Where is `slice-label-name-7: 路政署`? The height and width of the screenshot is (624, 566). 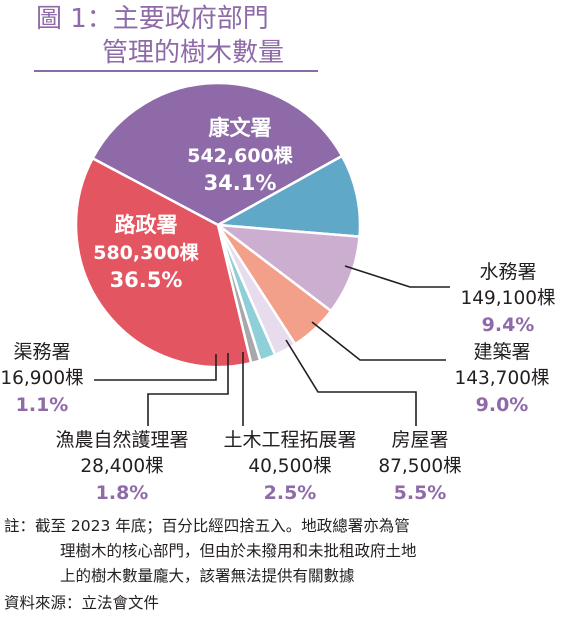
slice-label-name-7: 路政署 is located at coordinates (146, 225).